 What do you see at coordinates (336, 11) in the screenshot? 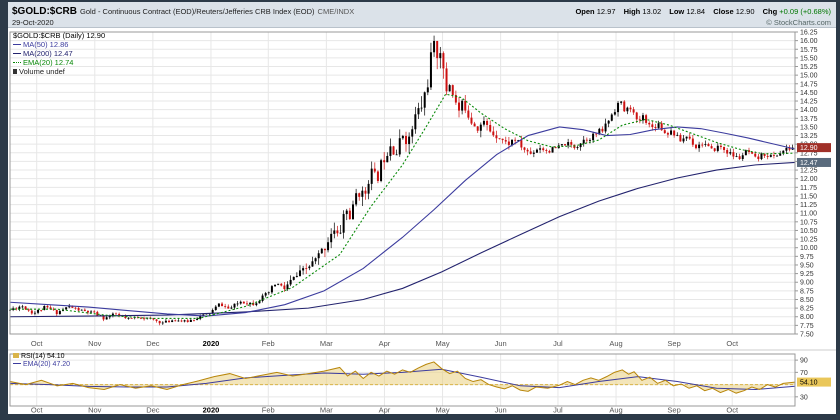
I see `exchange-label: CME/INDX` at bounding box center [336, 11].